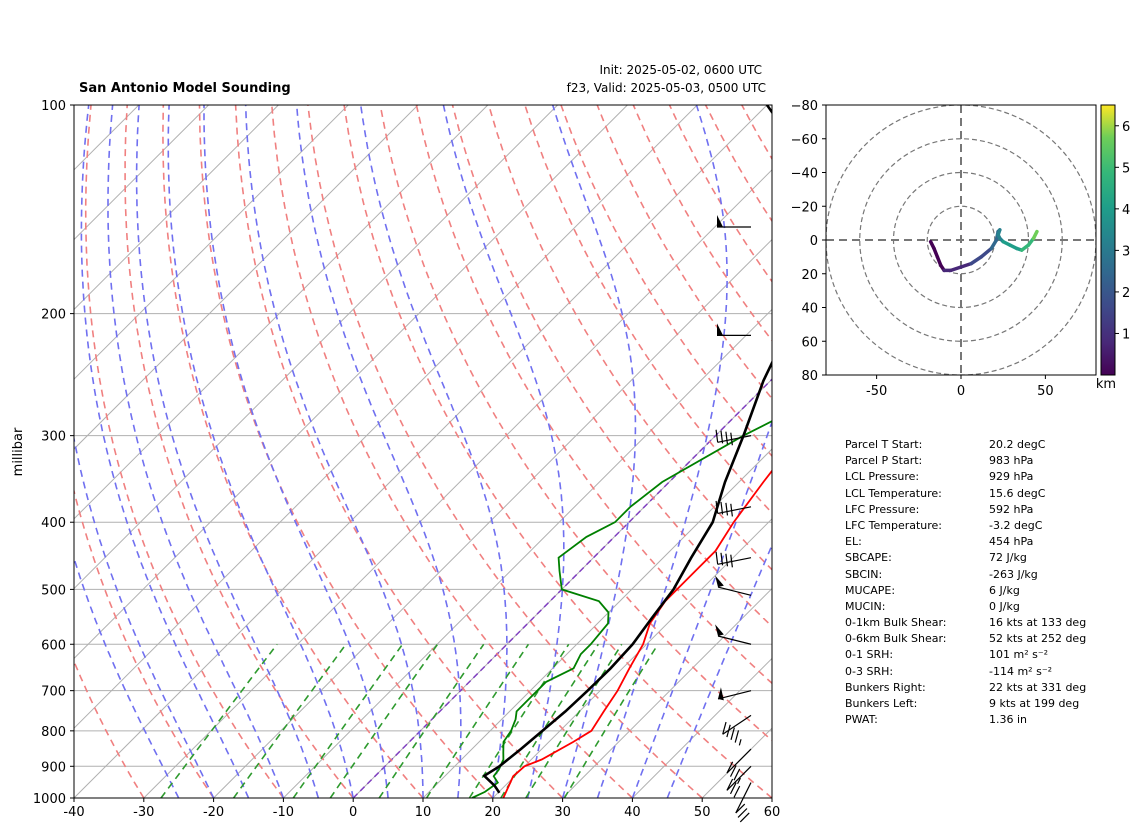 This screenshot has height=836, width=1142. I want to click on stat-label: Bunkers Right:, so click(885, 688).